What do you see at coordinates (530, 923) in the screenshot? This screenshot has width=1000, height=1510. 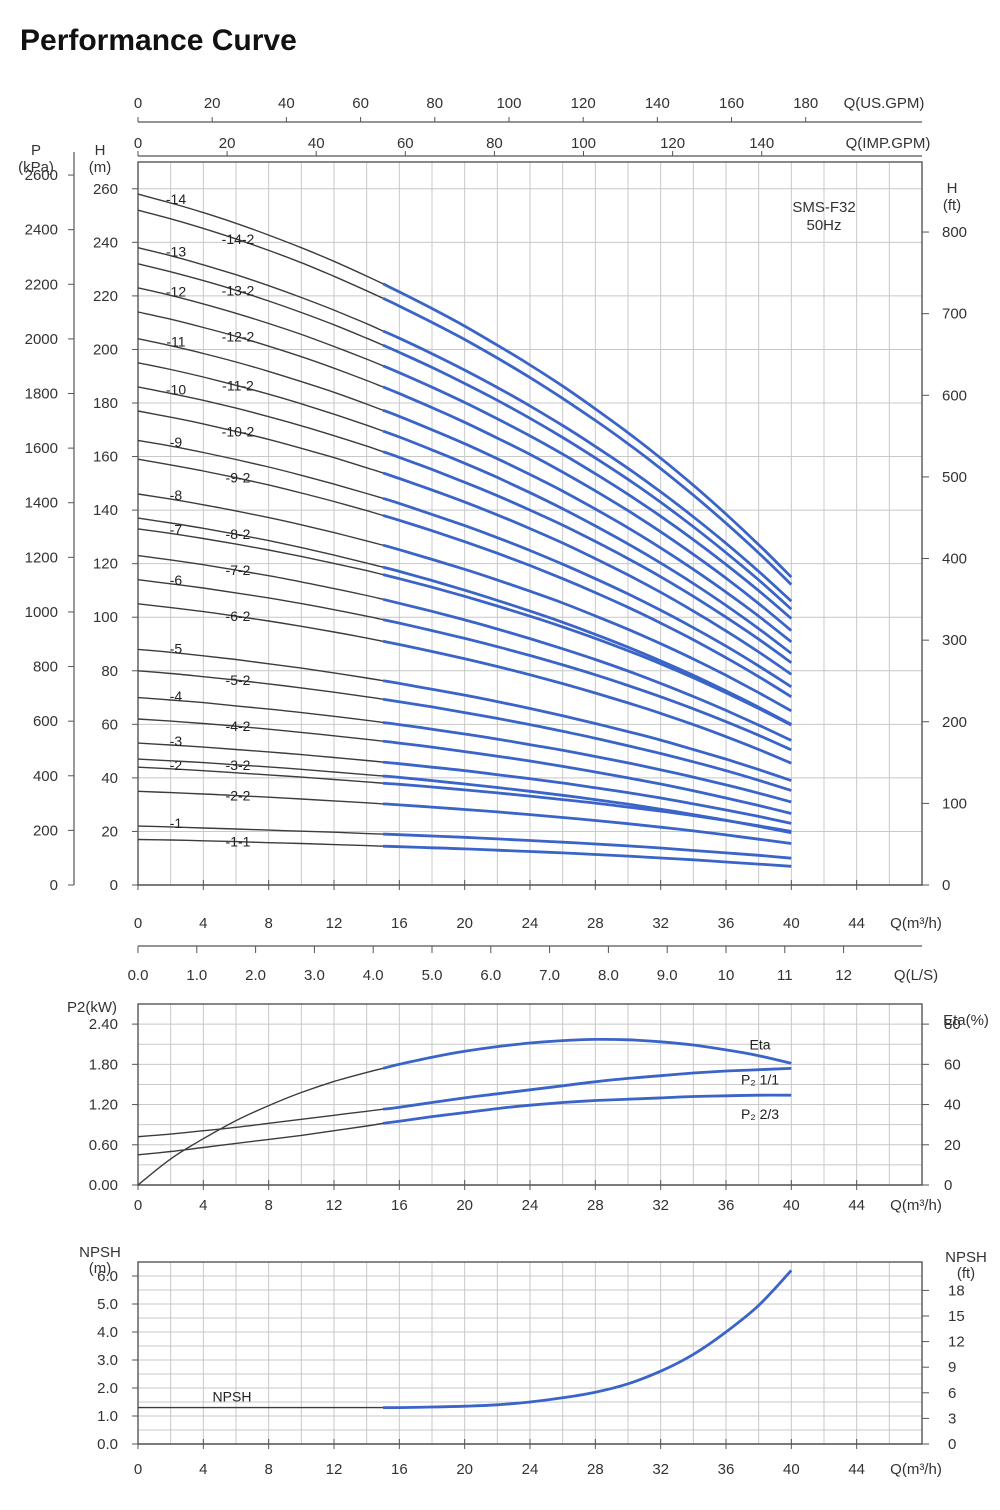 I see `head-x-tick-label: 24` at bounding box center [530, 923].